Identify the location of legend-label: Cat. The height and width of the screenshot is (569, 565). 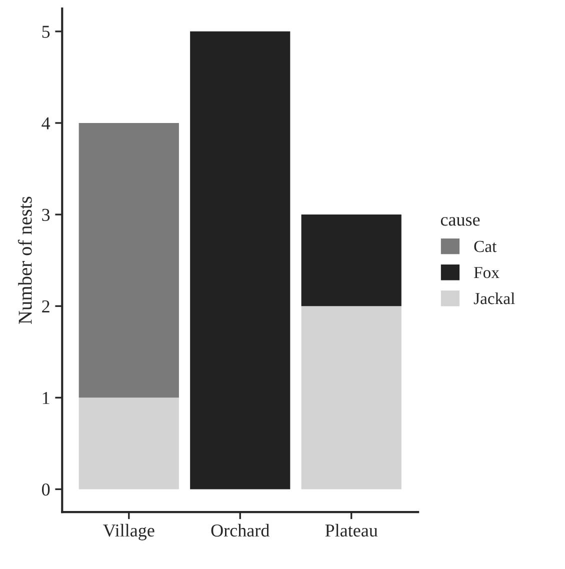
(485, 246).